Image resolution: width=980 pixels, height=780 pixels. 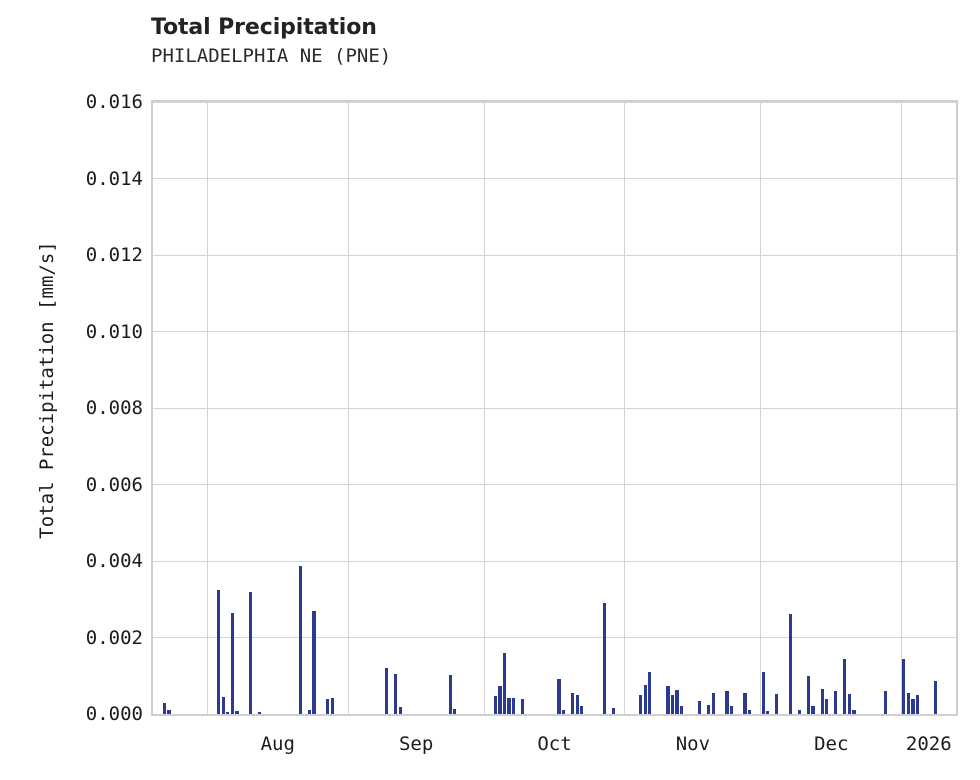 What do you see at coordinates (416, 744) in the screenshot?
I see `x-tick-label: Sep` at bounding box center [416, 744].